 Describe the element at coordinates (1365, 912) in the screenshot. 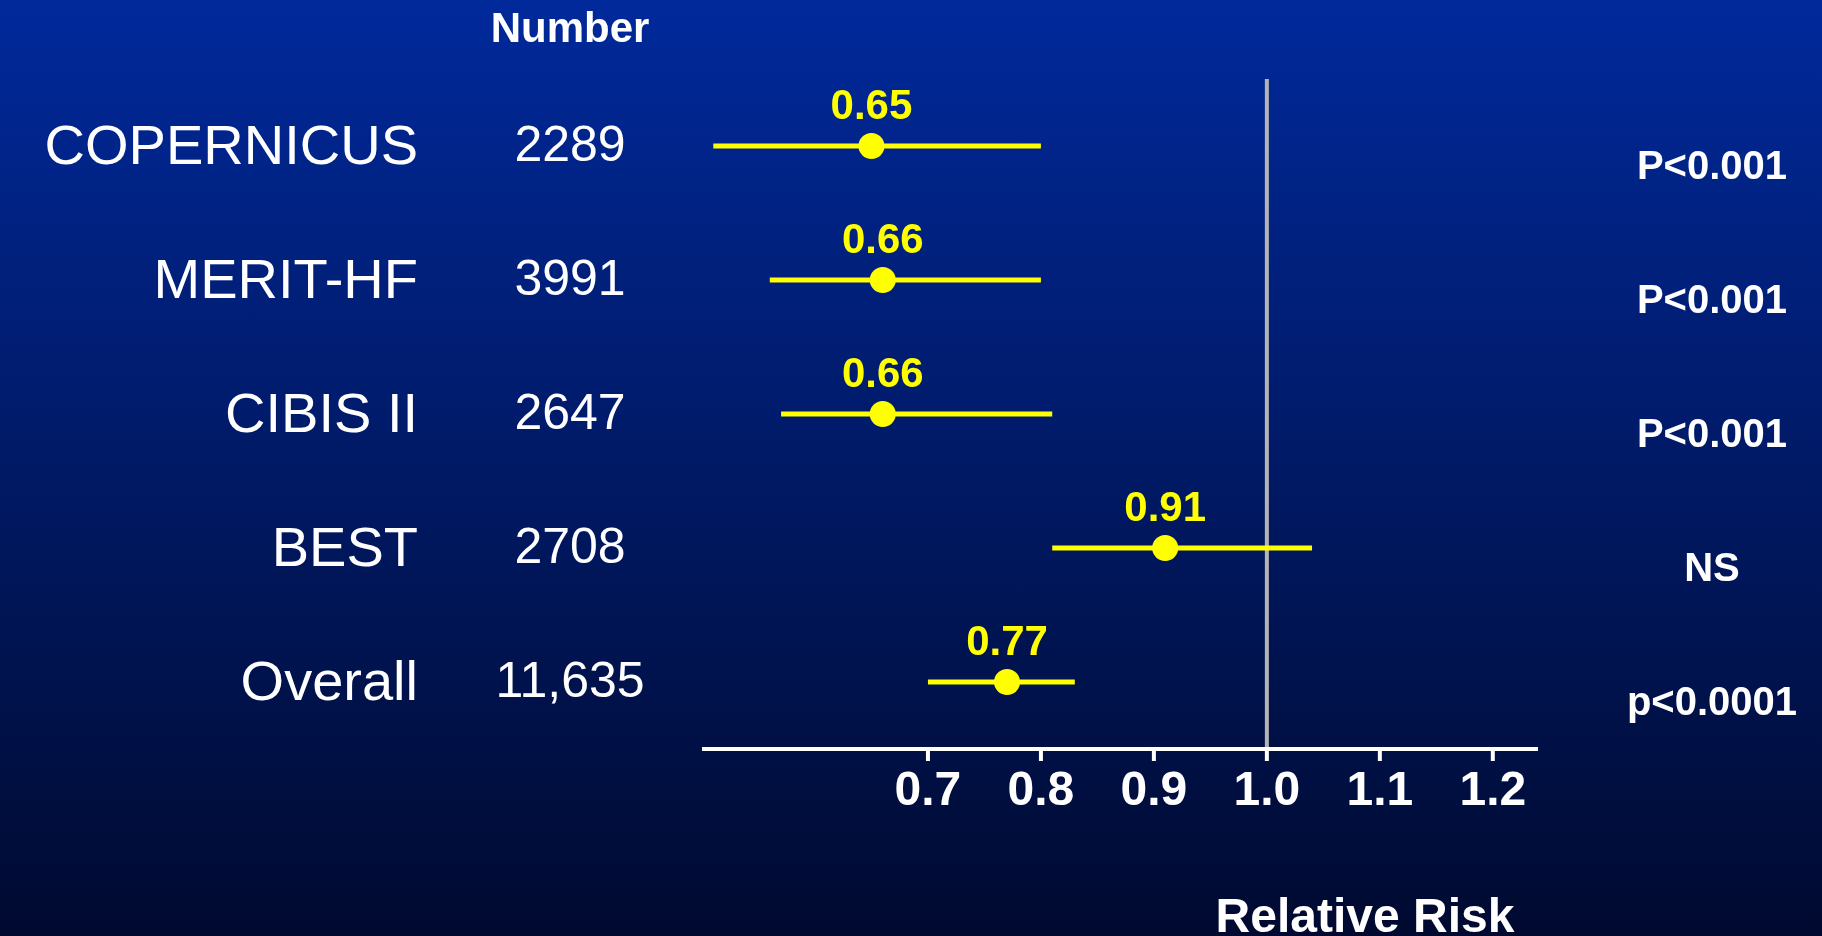

I see `x-axis-title: Relative Risk` at that location.